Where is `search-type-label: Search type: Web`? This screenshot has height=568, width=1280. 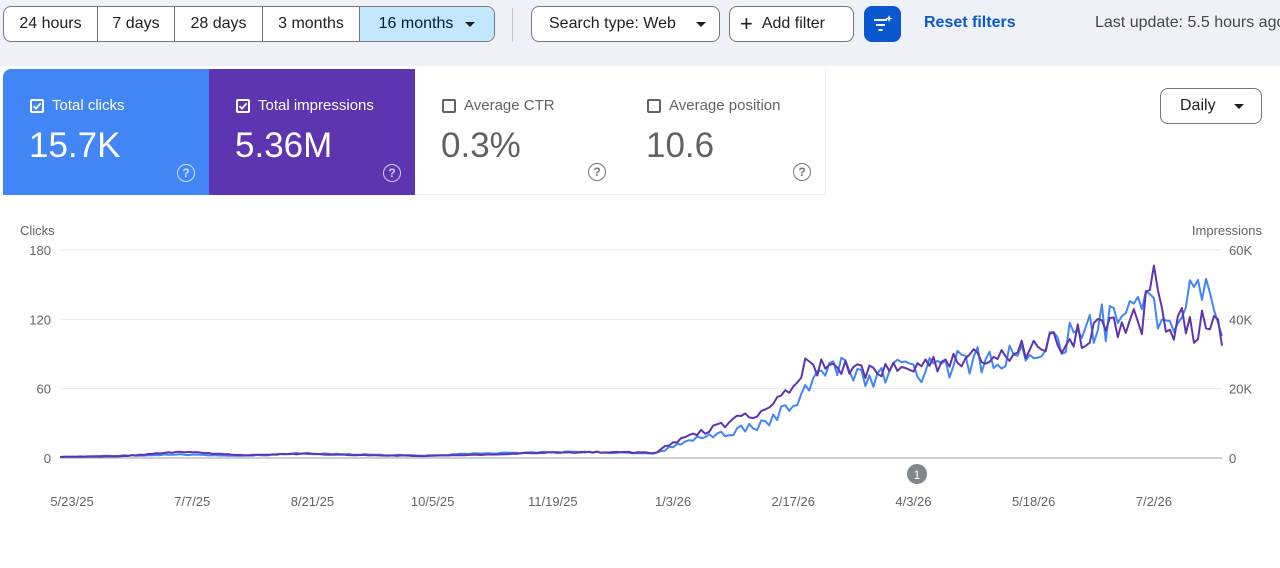 search-type-label: Search type: Web is located at coordinates (612, 23).